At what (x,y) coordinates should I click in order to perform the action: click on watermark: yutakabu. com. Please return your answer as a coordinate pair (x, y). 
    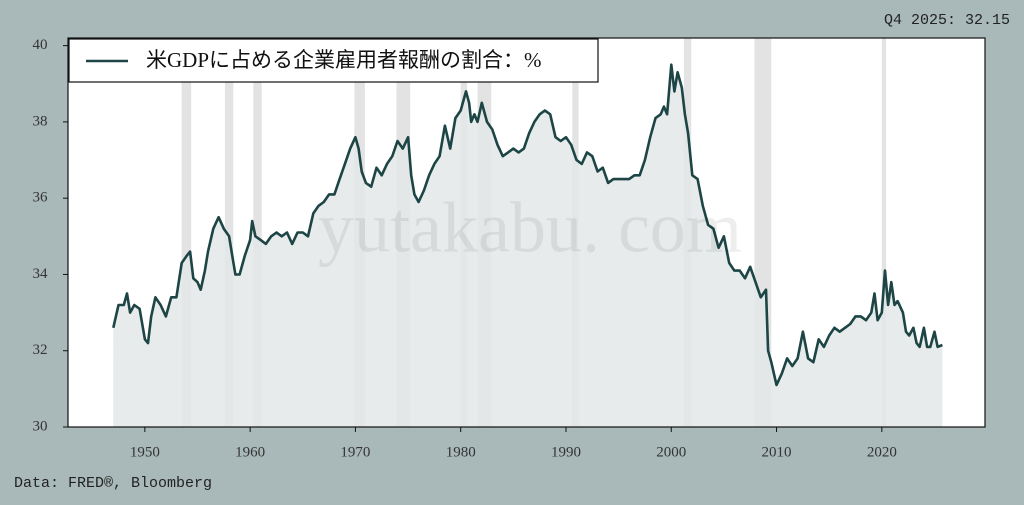
    Looking at the image, I should click on (530, 228).